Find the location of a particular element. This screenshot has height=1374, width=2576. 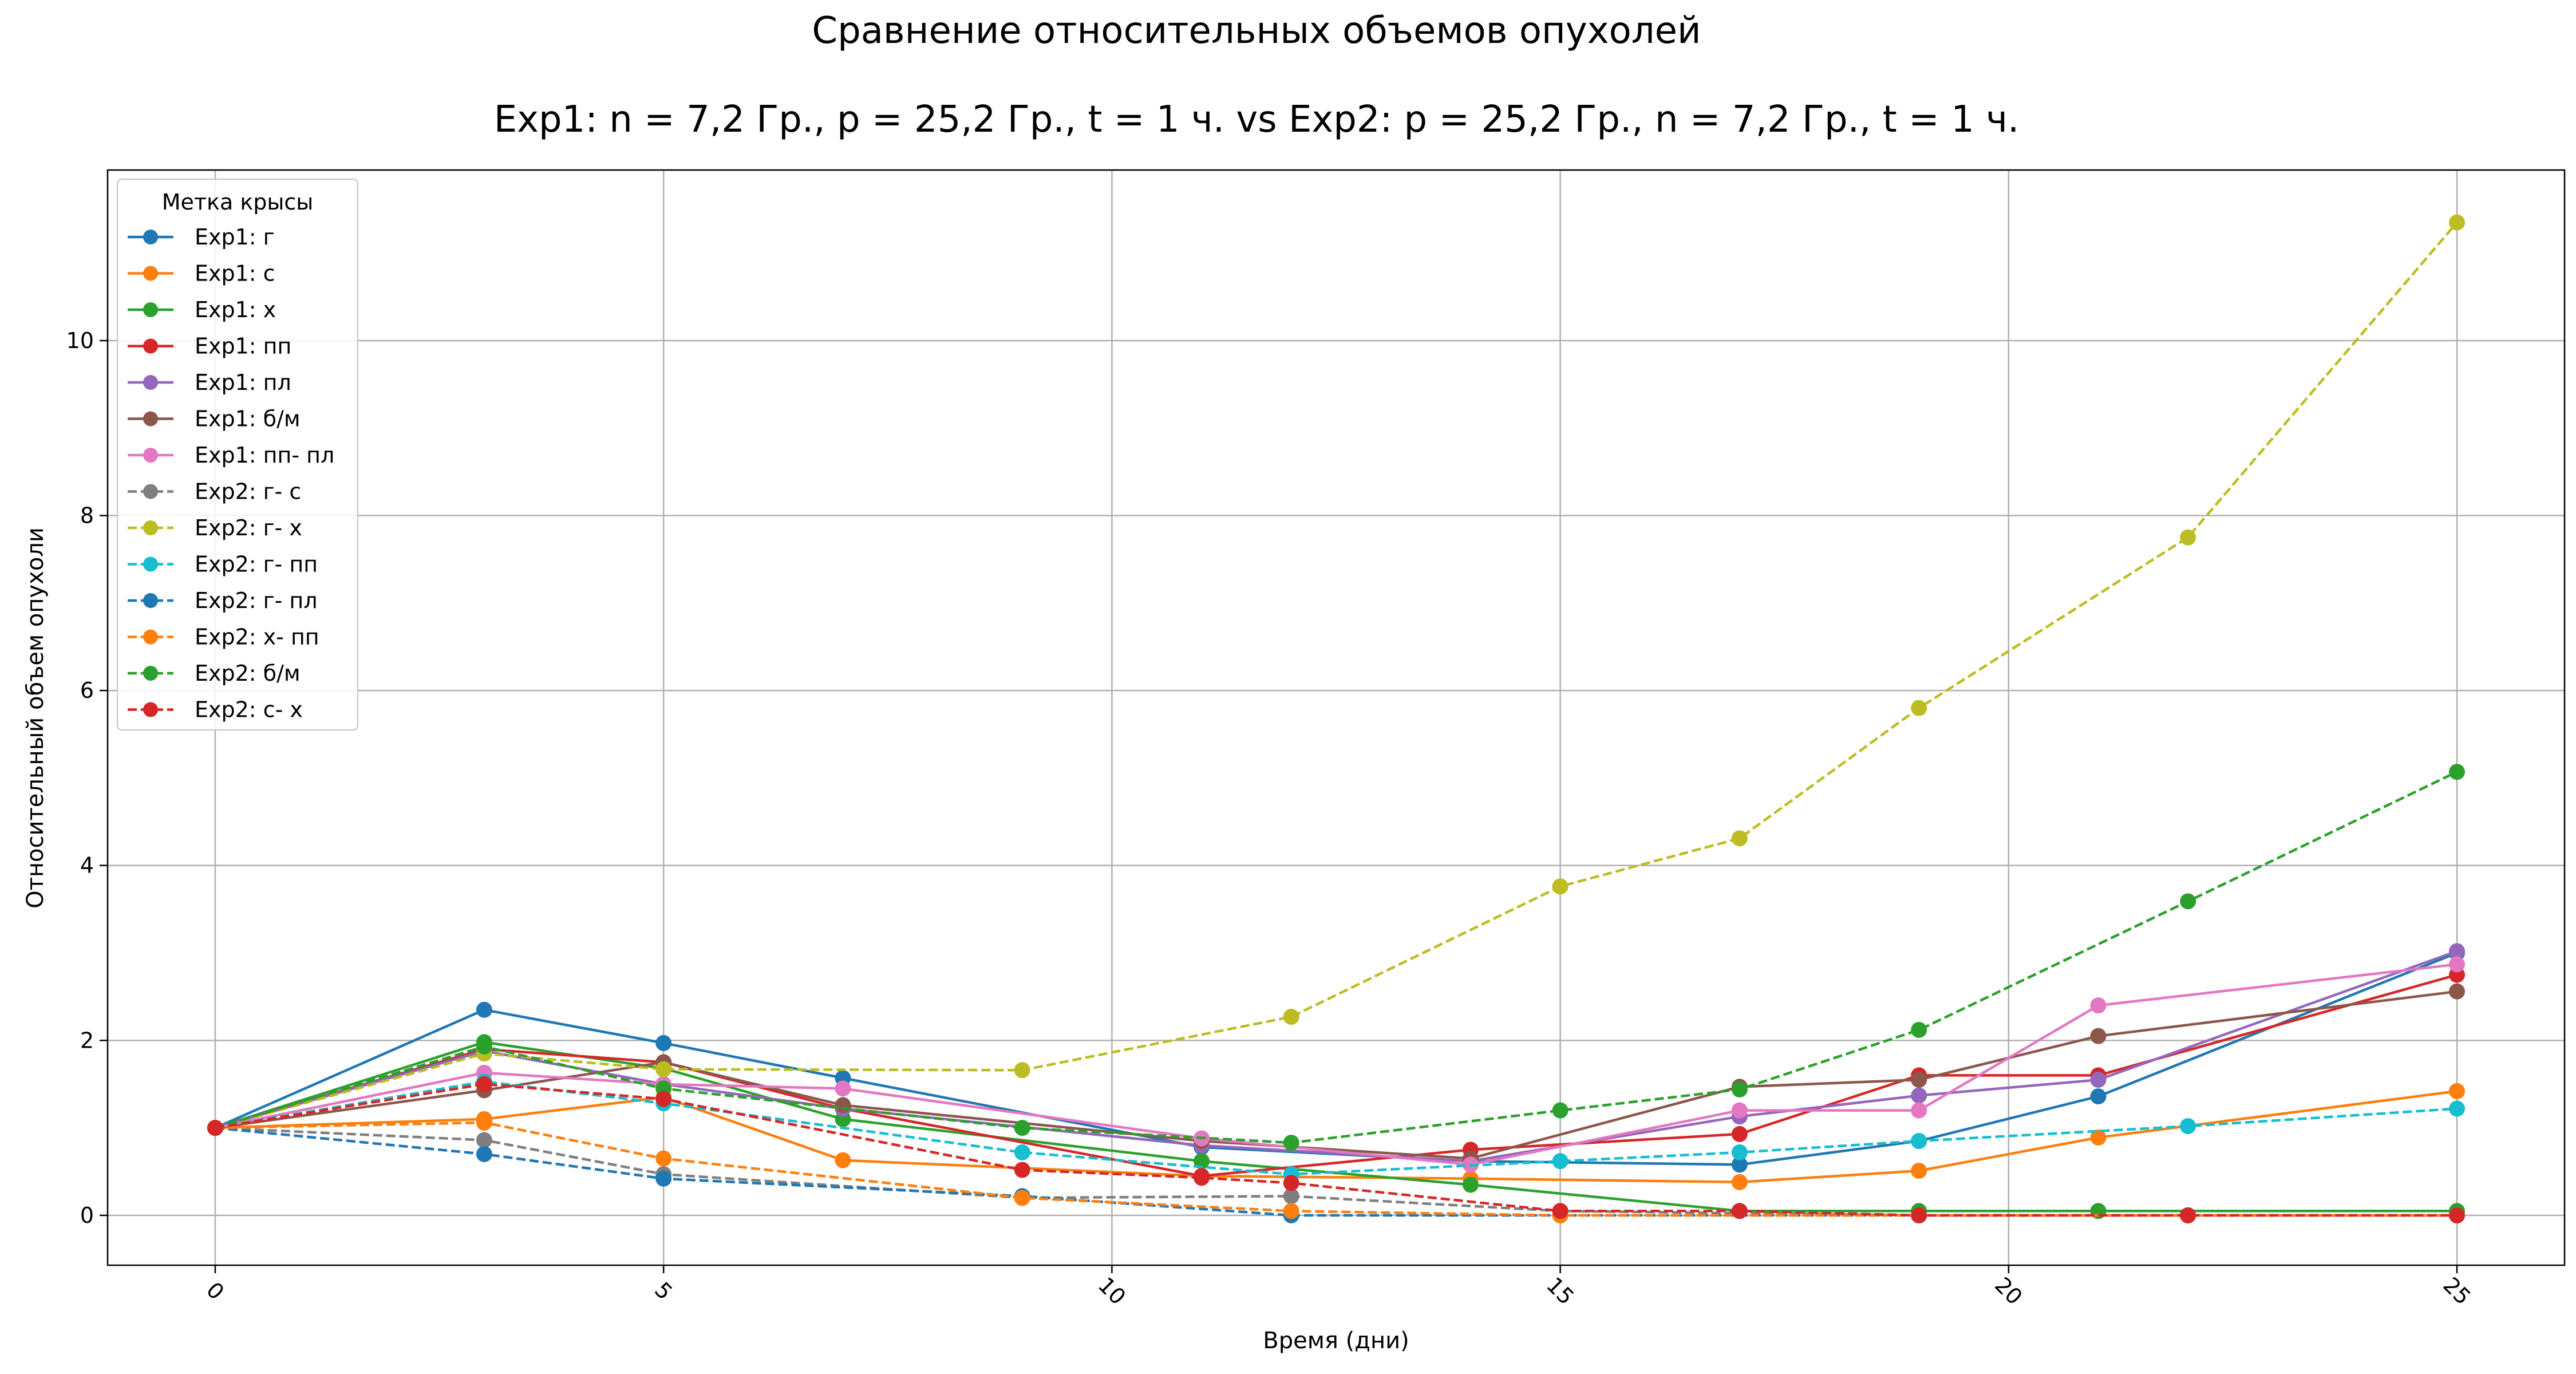

legend-box is located at coordinates (237, 455).